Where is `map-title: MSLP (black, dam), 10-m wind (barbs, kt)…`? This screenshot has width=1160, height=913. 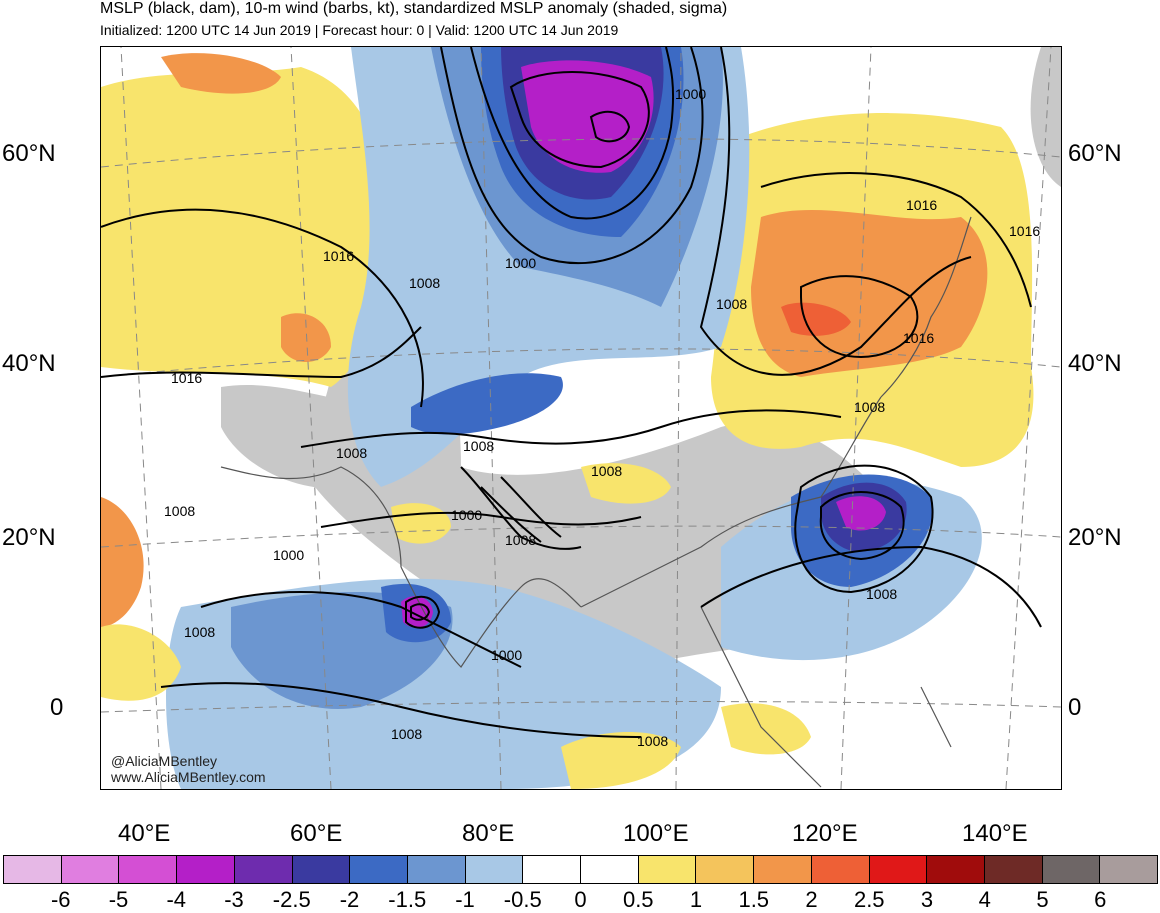 map-title: MSLP (black, dam), 10-m wind (barbs, kt)… is located at coordinates (414, 8).